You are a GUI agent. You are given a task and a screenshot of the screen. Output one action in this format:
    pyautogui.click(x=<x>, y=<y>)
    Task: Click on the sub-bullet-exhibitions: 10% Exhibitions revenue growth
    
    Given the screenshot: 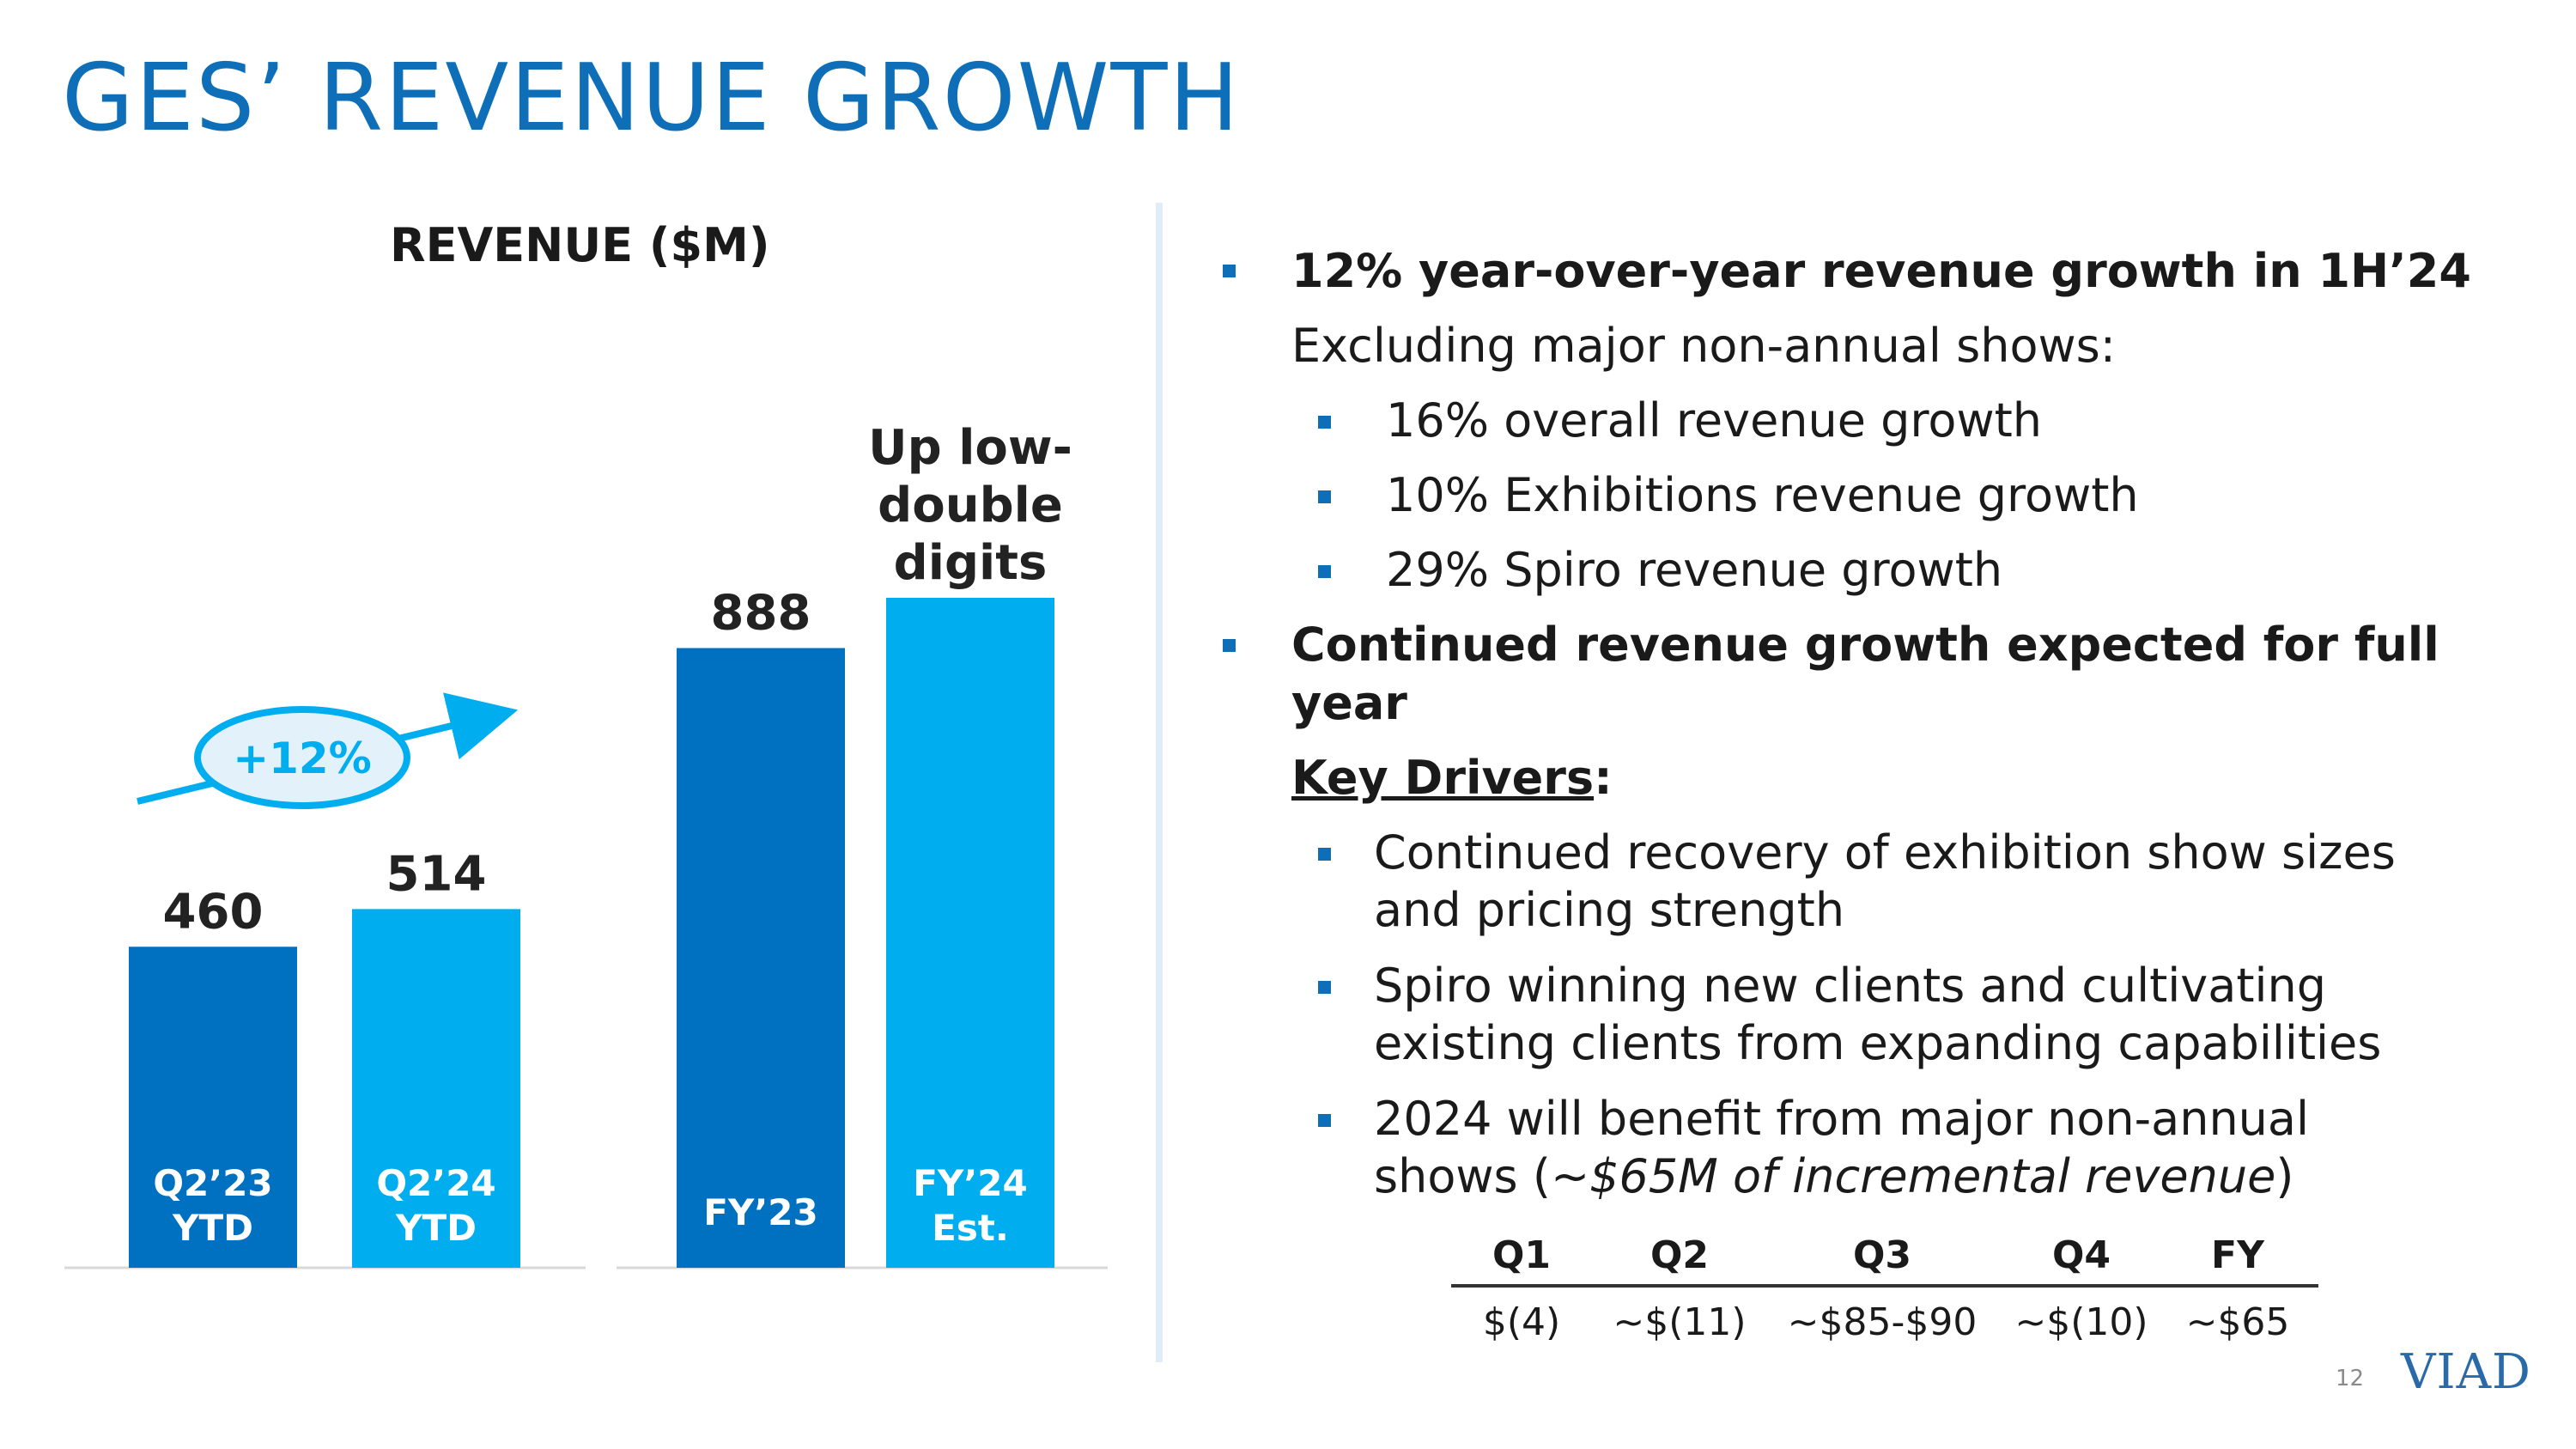 What is the action you would take?
    pyautogui.click(x=1762, y=495)
    